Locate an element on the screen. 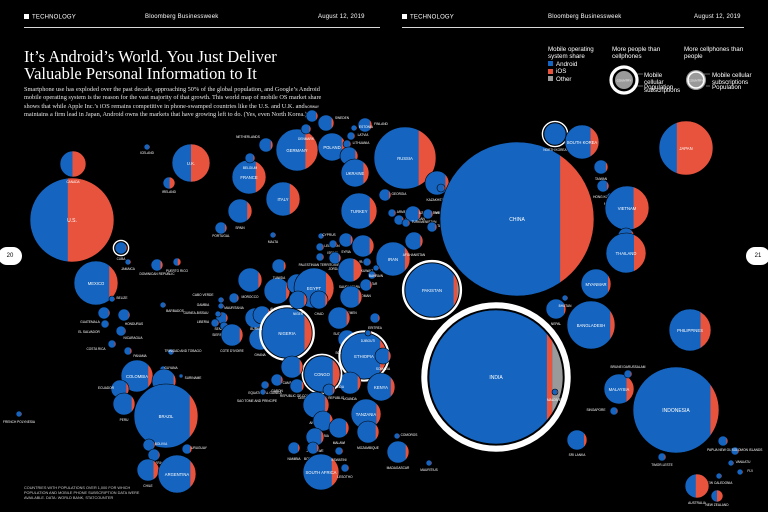  country-bubble-india: INDIA is located at coordinates (496, 377).